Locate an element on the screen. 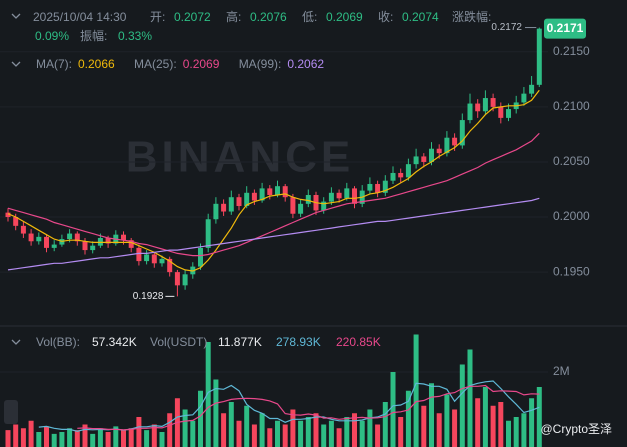  header-text: 高: is located at coordinates (233, 16).